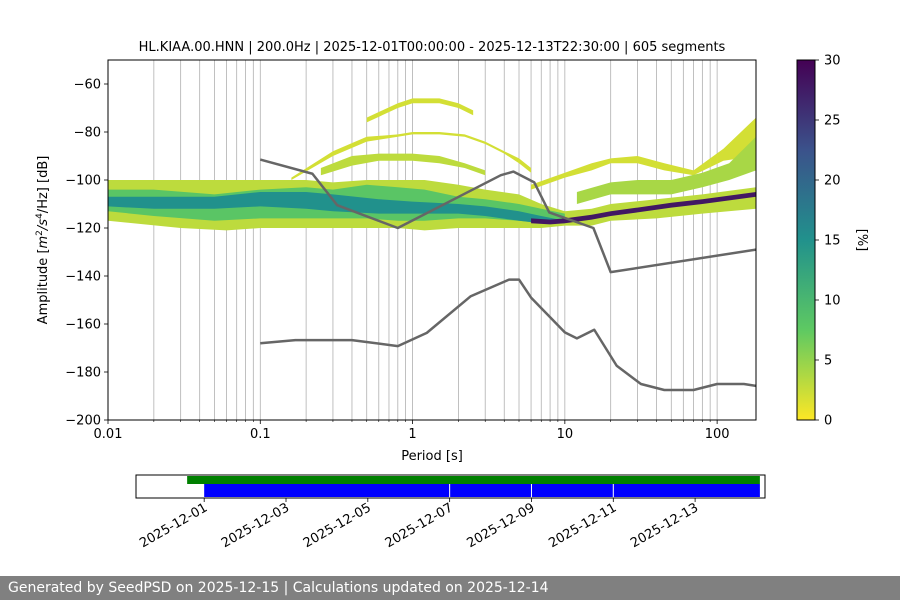 This screenshot has width=900, height=600. I want to click on colorbar-tick-label: 25, so click(832, 121).